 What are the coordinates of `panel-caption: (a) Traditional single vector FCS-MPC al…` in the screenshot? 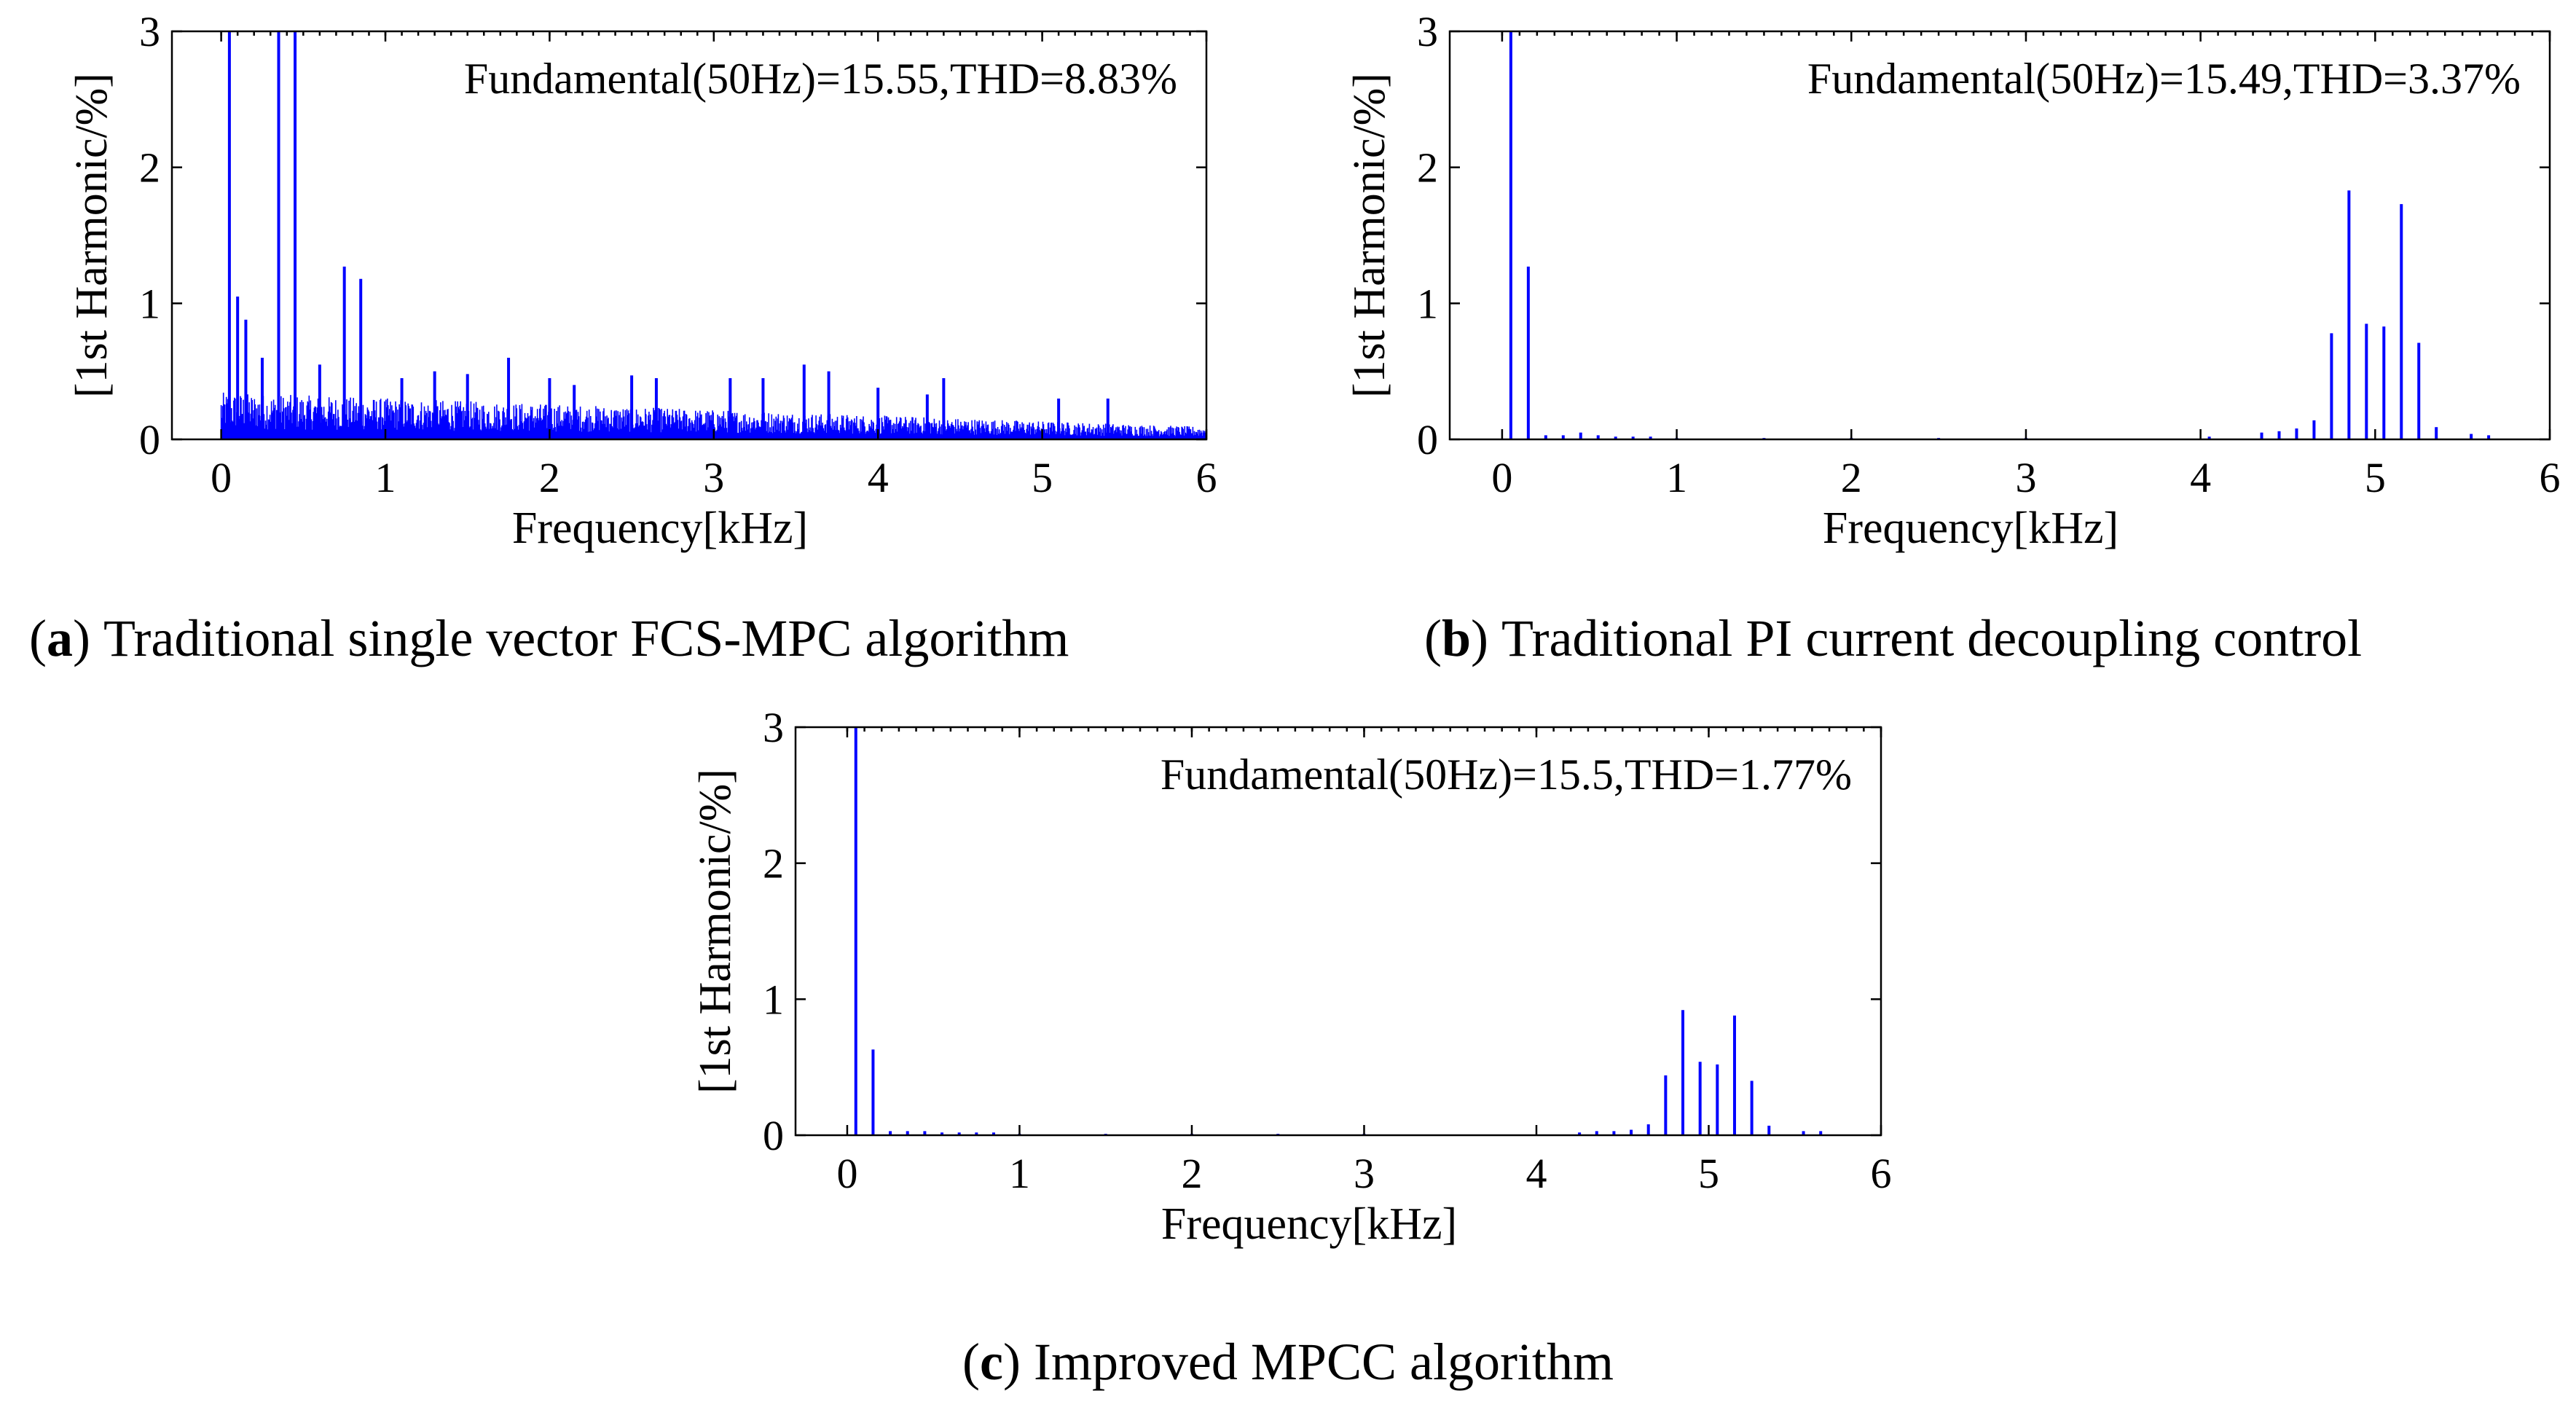 It's located at (549, 638).